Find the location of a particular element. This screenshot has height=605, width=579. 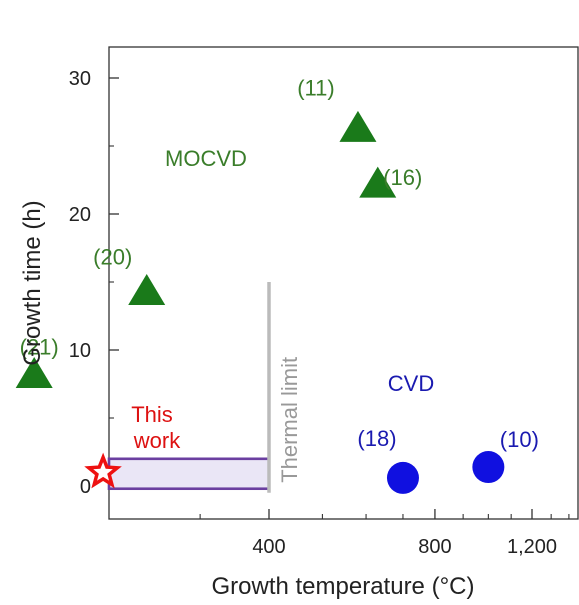

x-axis-label: Growth temperature (°C) is located at coordinates (342, 586).